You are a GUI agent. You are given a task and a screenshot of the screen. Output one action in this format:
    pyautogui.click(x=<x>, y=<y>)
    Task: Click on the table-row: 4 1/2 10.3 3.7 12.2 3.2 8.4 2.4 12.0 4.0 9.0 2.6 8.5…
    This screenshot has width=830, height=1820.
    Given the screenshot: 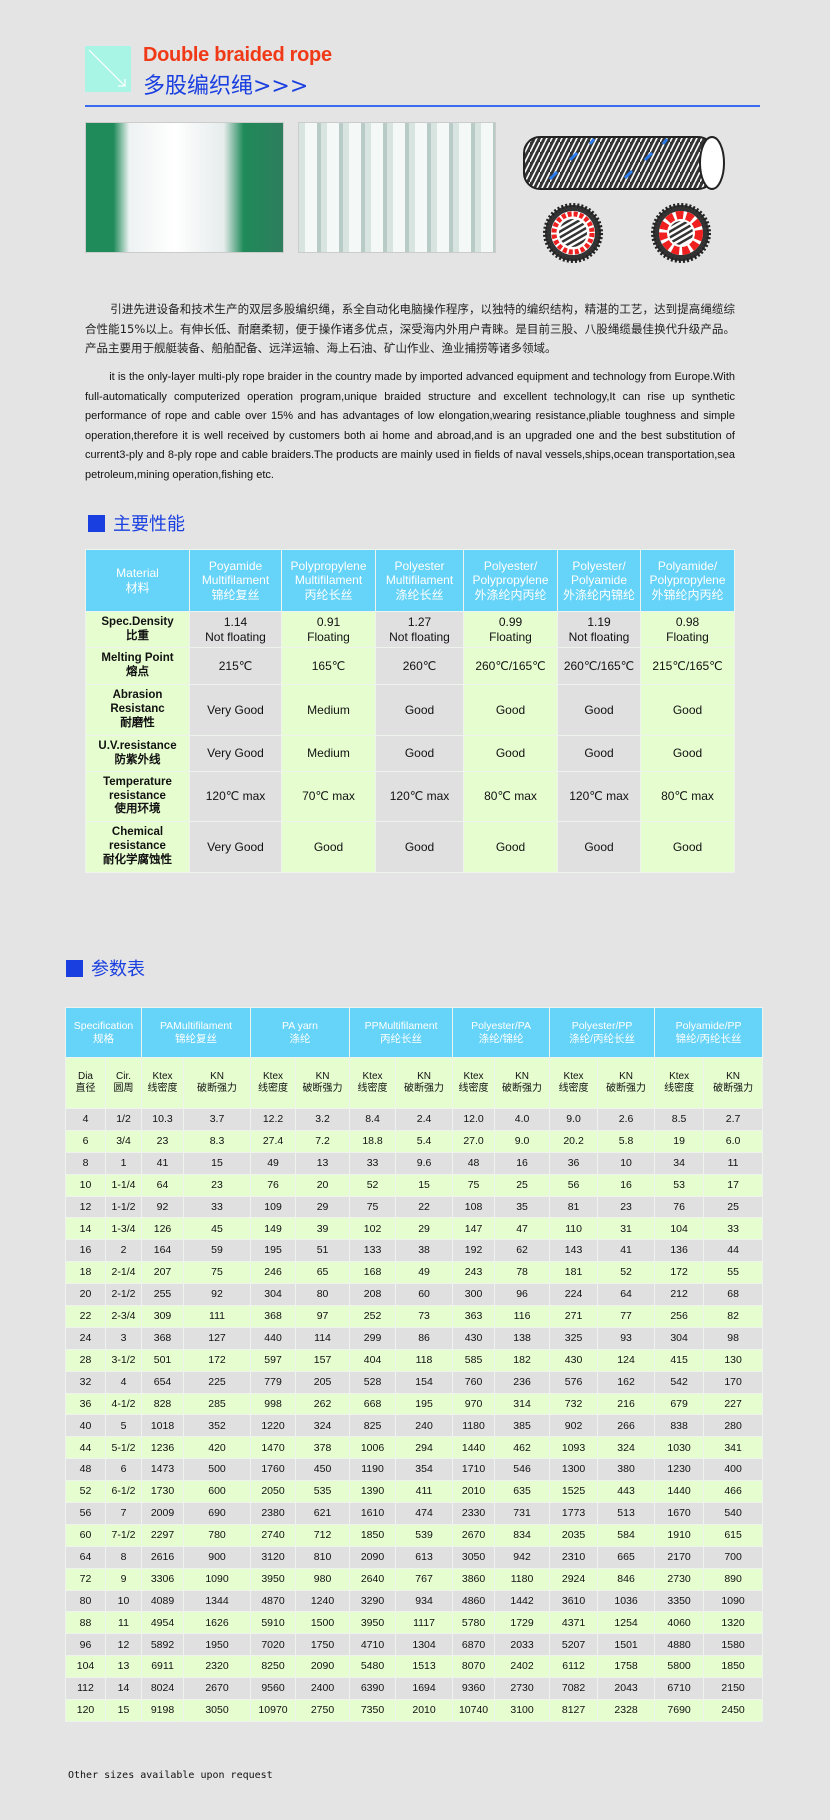 What is the action you would take?
    pyautogui.click(x=414, y=1119)
    